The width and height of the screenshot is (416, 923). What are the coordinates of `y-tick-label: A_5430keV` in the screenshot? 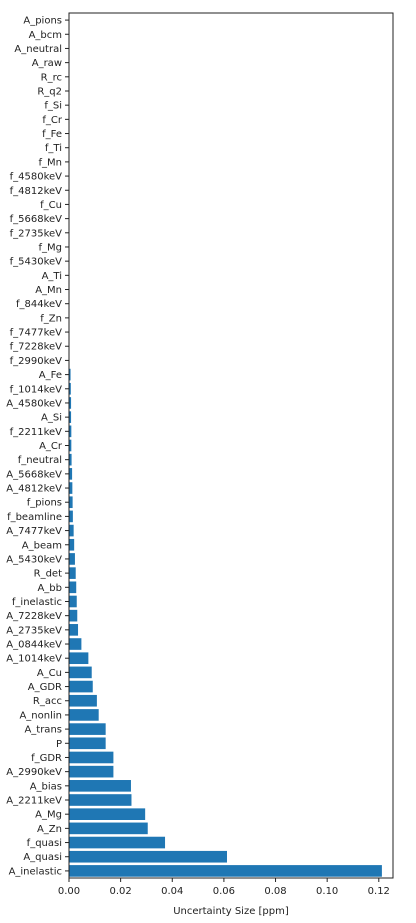 It's located at (34, 559).